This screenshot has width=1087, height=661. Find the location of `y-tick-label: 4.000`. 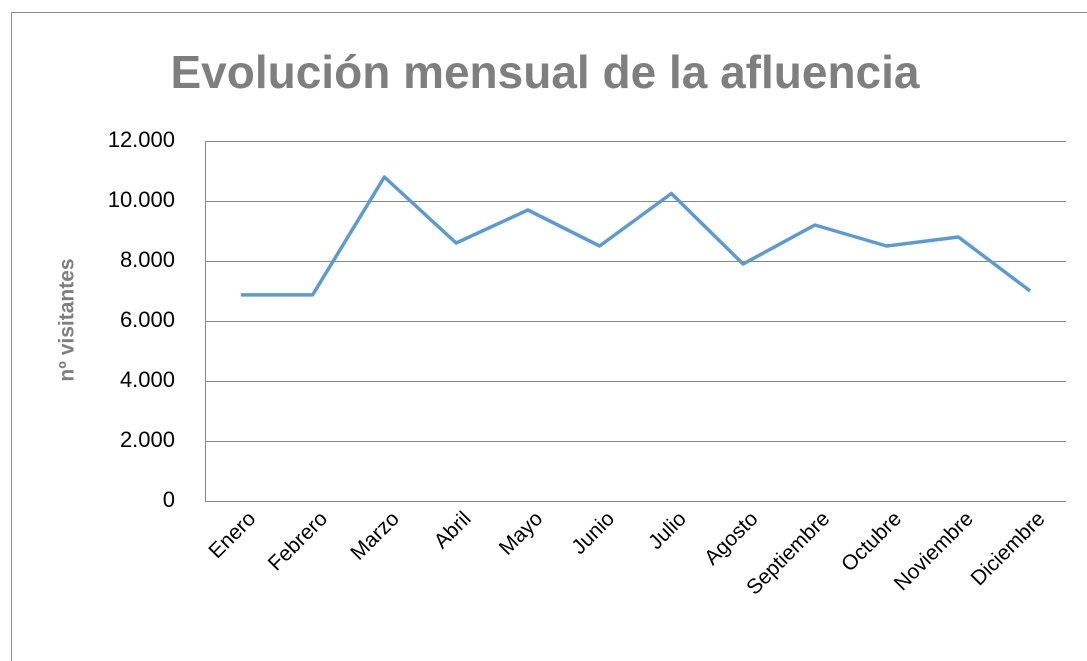

y-tick-label: 4.000 is located at coordinates (147, 379).